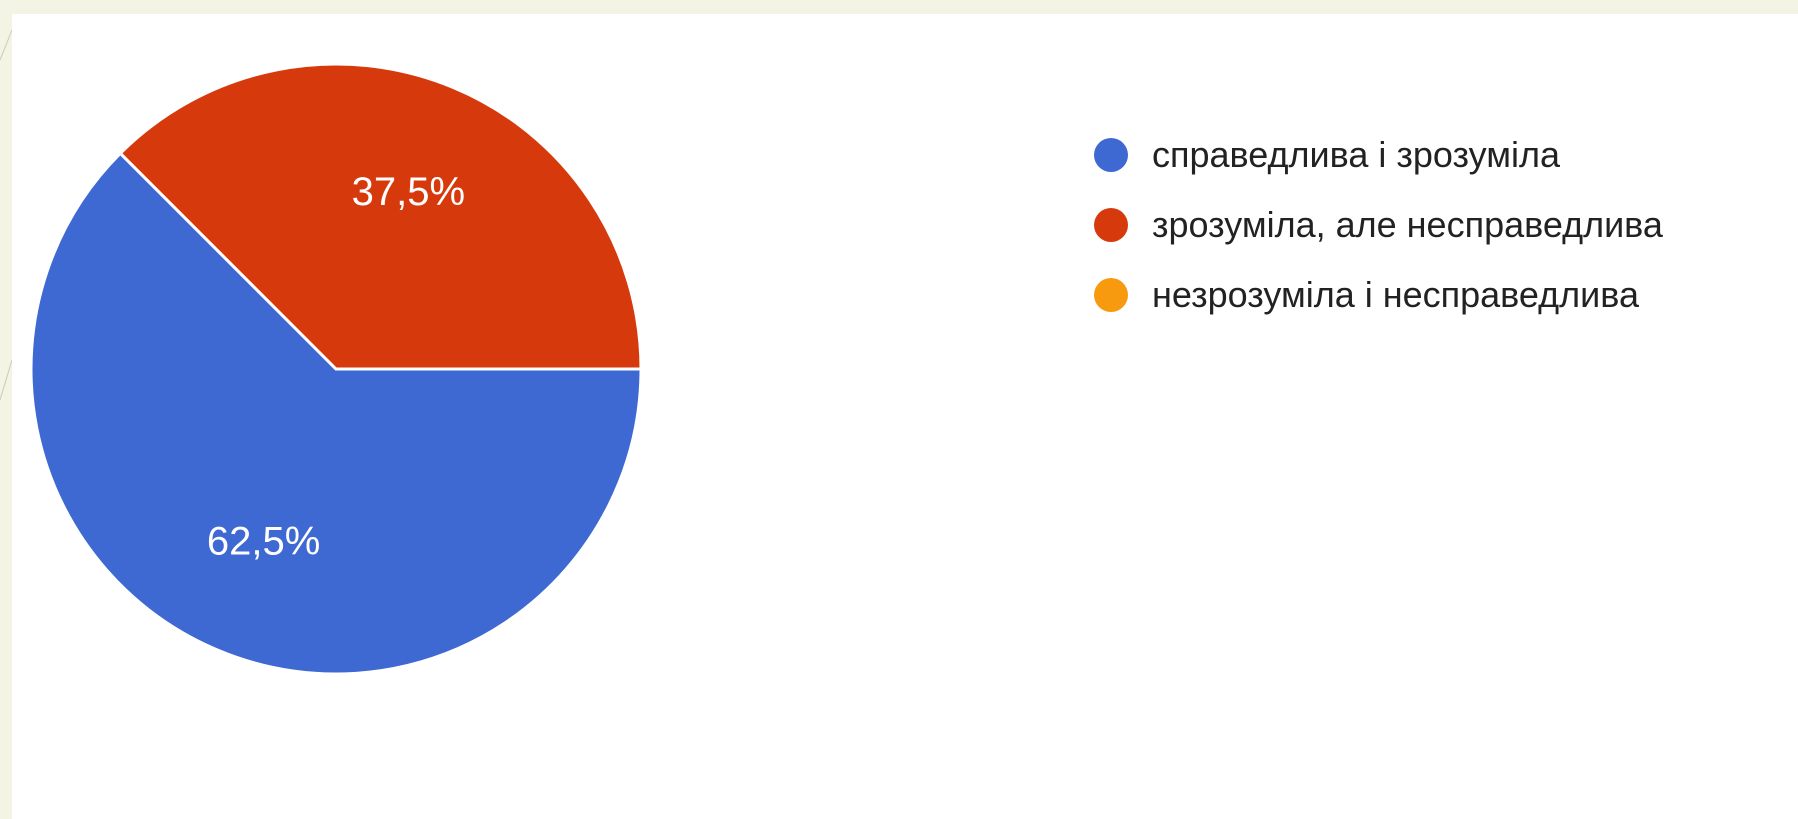  I want to click on legend-label: справедлива і зрозуміла, so click(1356, 154).